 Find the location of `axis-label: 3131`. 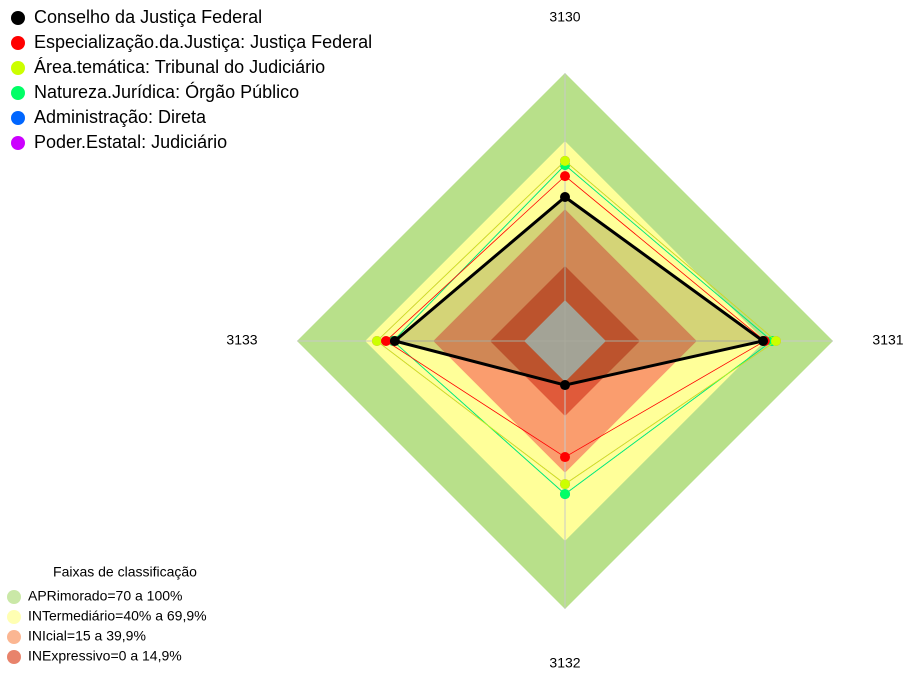

axis-label: 3131 is located at coordinates (887, 340).